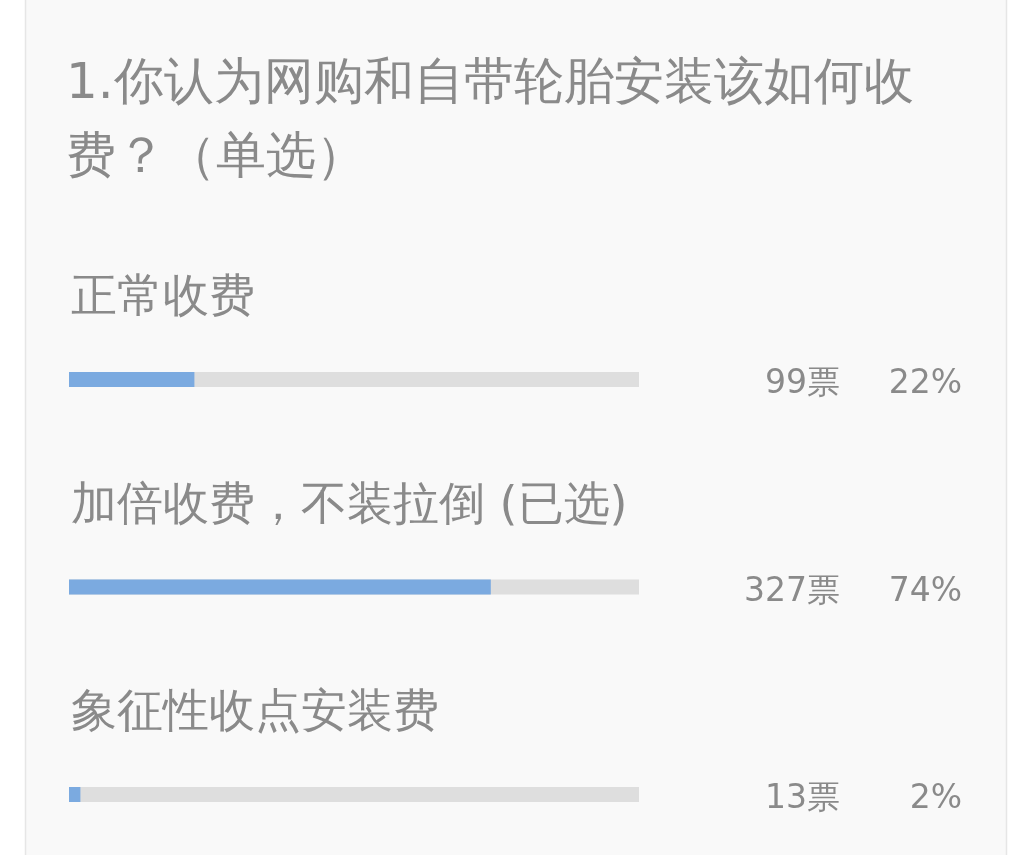 The height and width of the screenshot is (855, 1032). What do you see at coordinates (802, 796) in the screenshot?
I see `text: 13票` at bounding box center [802, 796].